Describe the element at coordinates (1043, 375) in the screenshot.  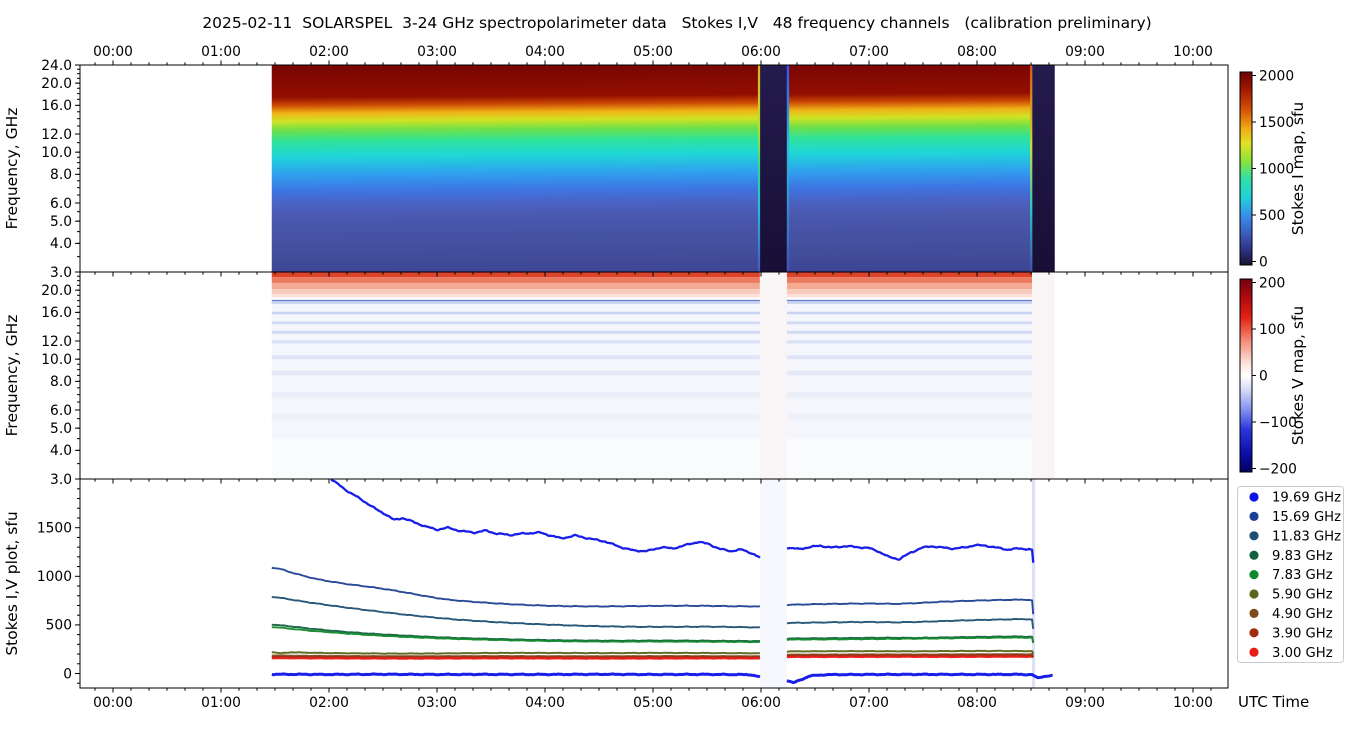
I see `stokes-v-gap-band` at that location.